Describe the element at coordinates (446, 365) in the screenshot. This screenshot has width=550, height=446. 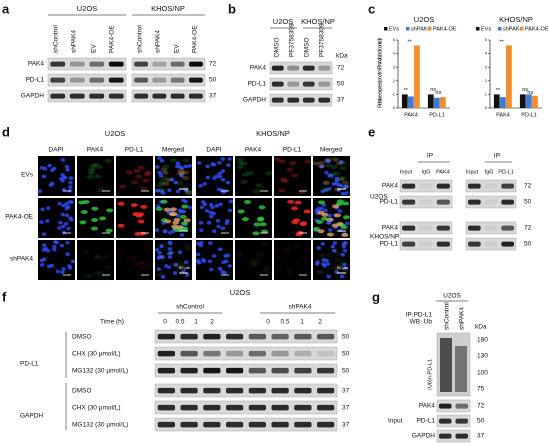
I see `ub-smear` at that location.